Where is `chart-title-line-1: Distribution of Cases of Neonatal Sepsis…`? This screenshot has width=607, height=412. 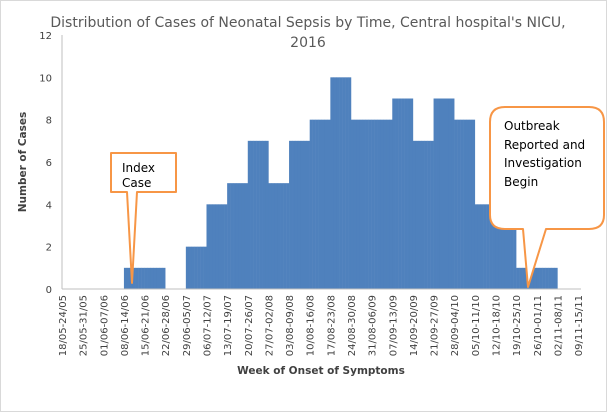 chart-title-line-1: Distribution of Cases of Neonatal Sepsis… is located at coordinates (307, 23).